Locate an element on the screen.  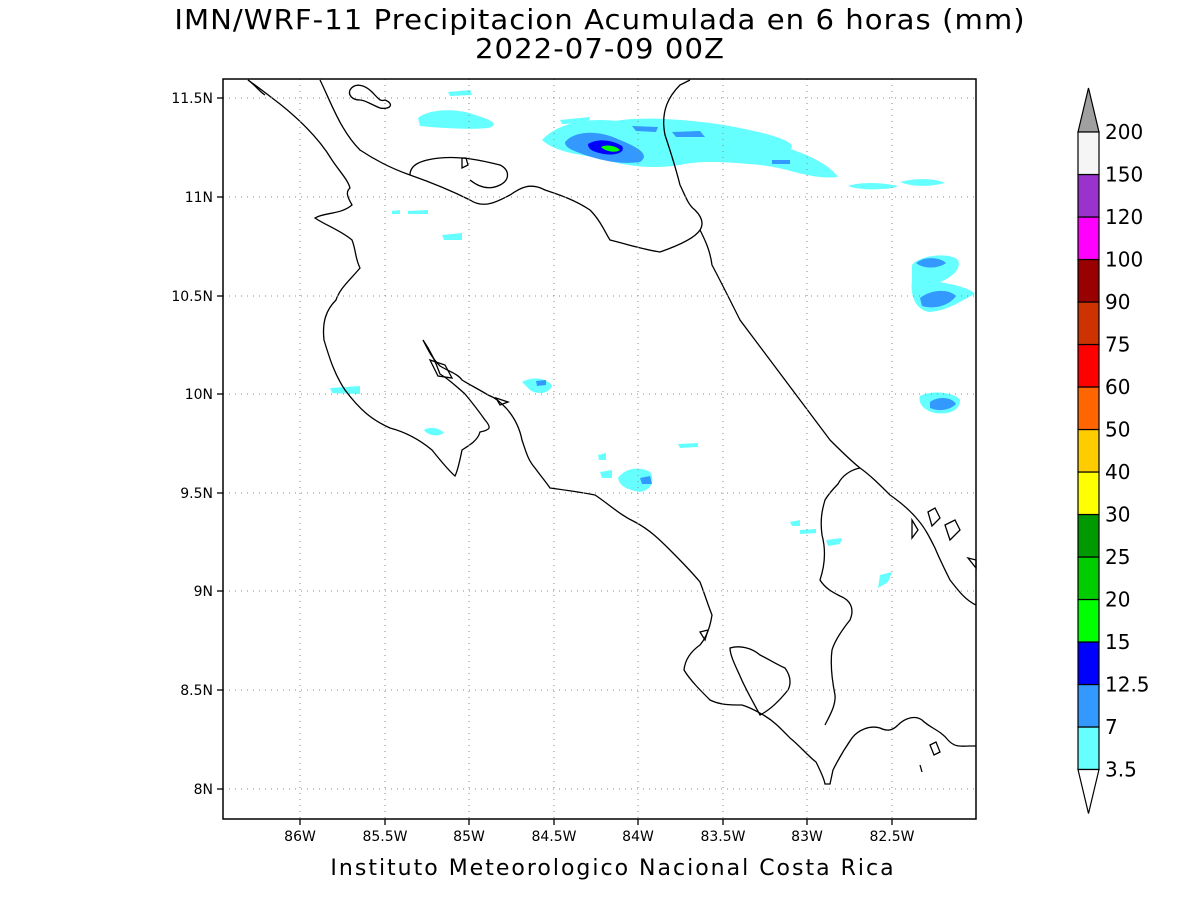
lat-tick-label: 8N is located at coordinates (203, 790).